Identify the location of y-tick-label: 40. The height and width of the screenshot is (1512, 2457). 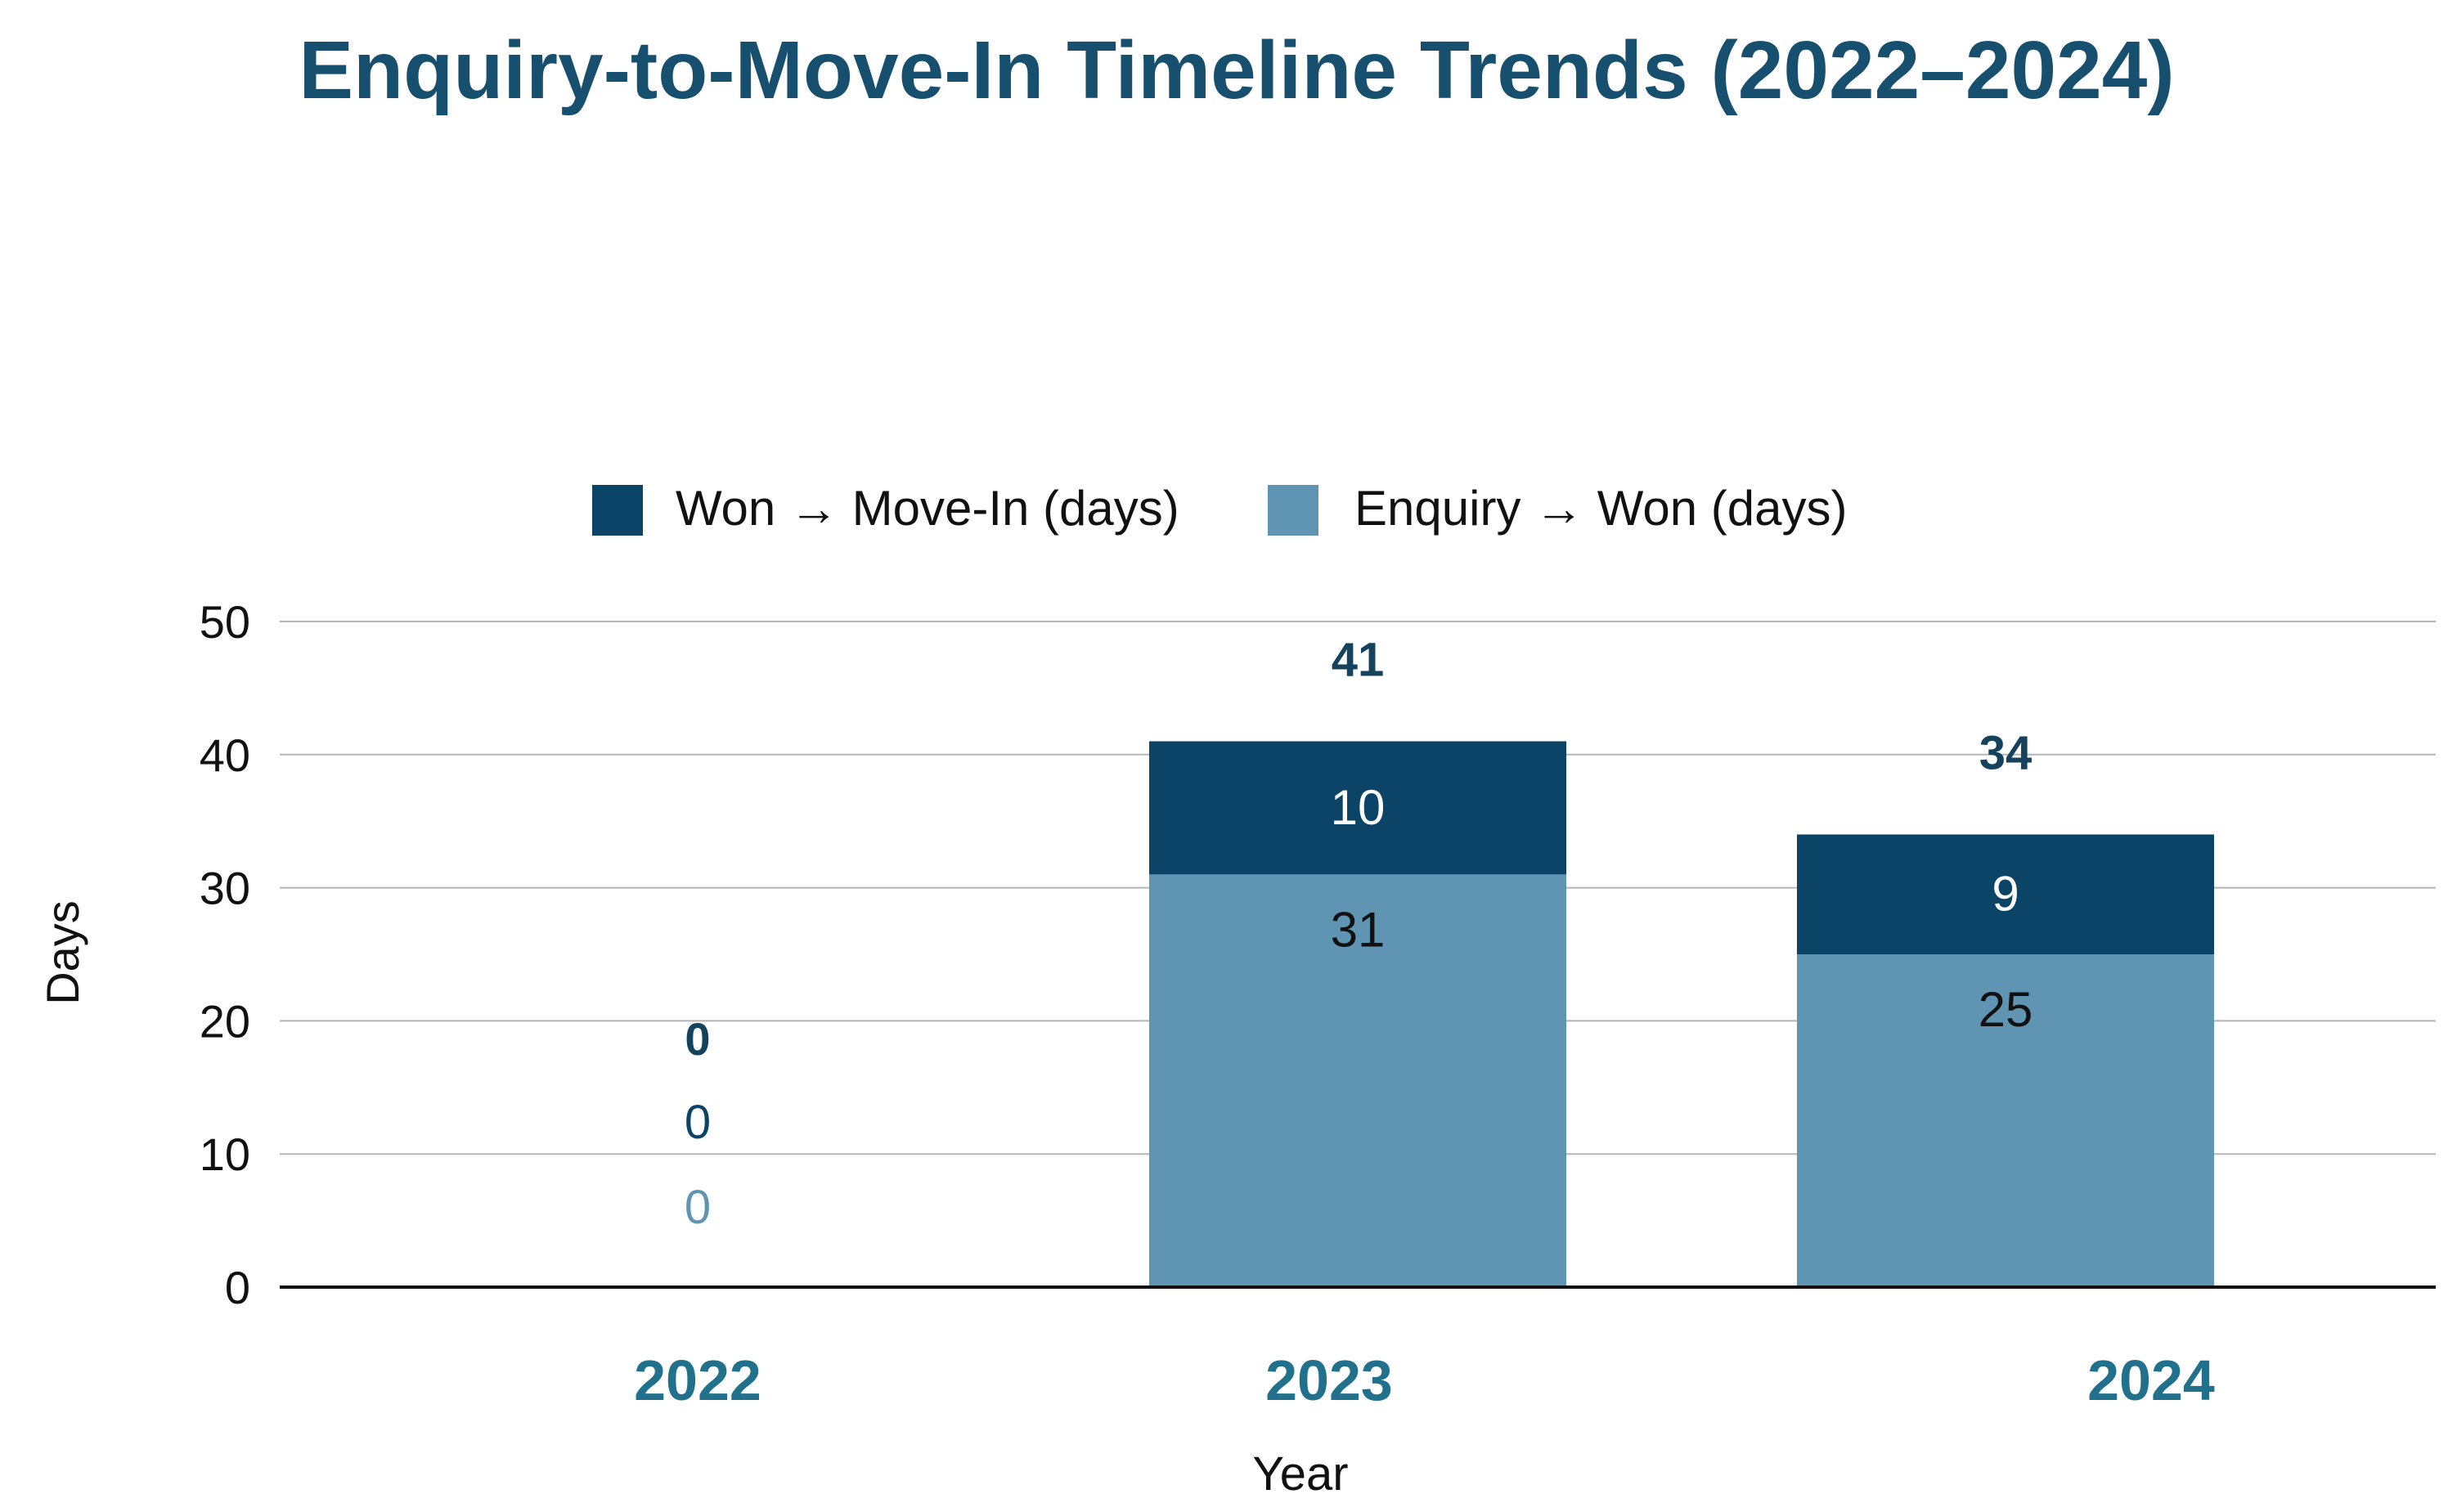
(225, 755).